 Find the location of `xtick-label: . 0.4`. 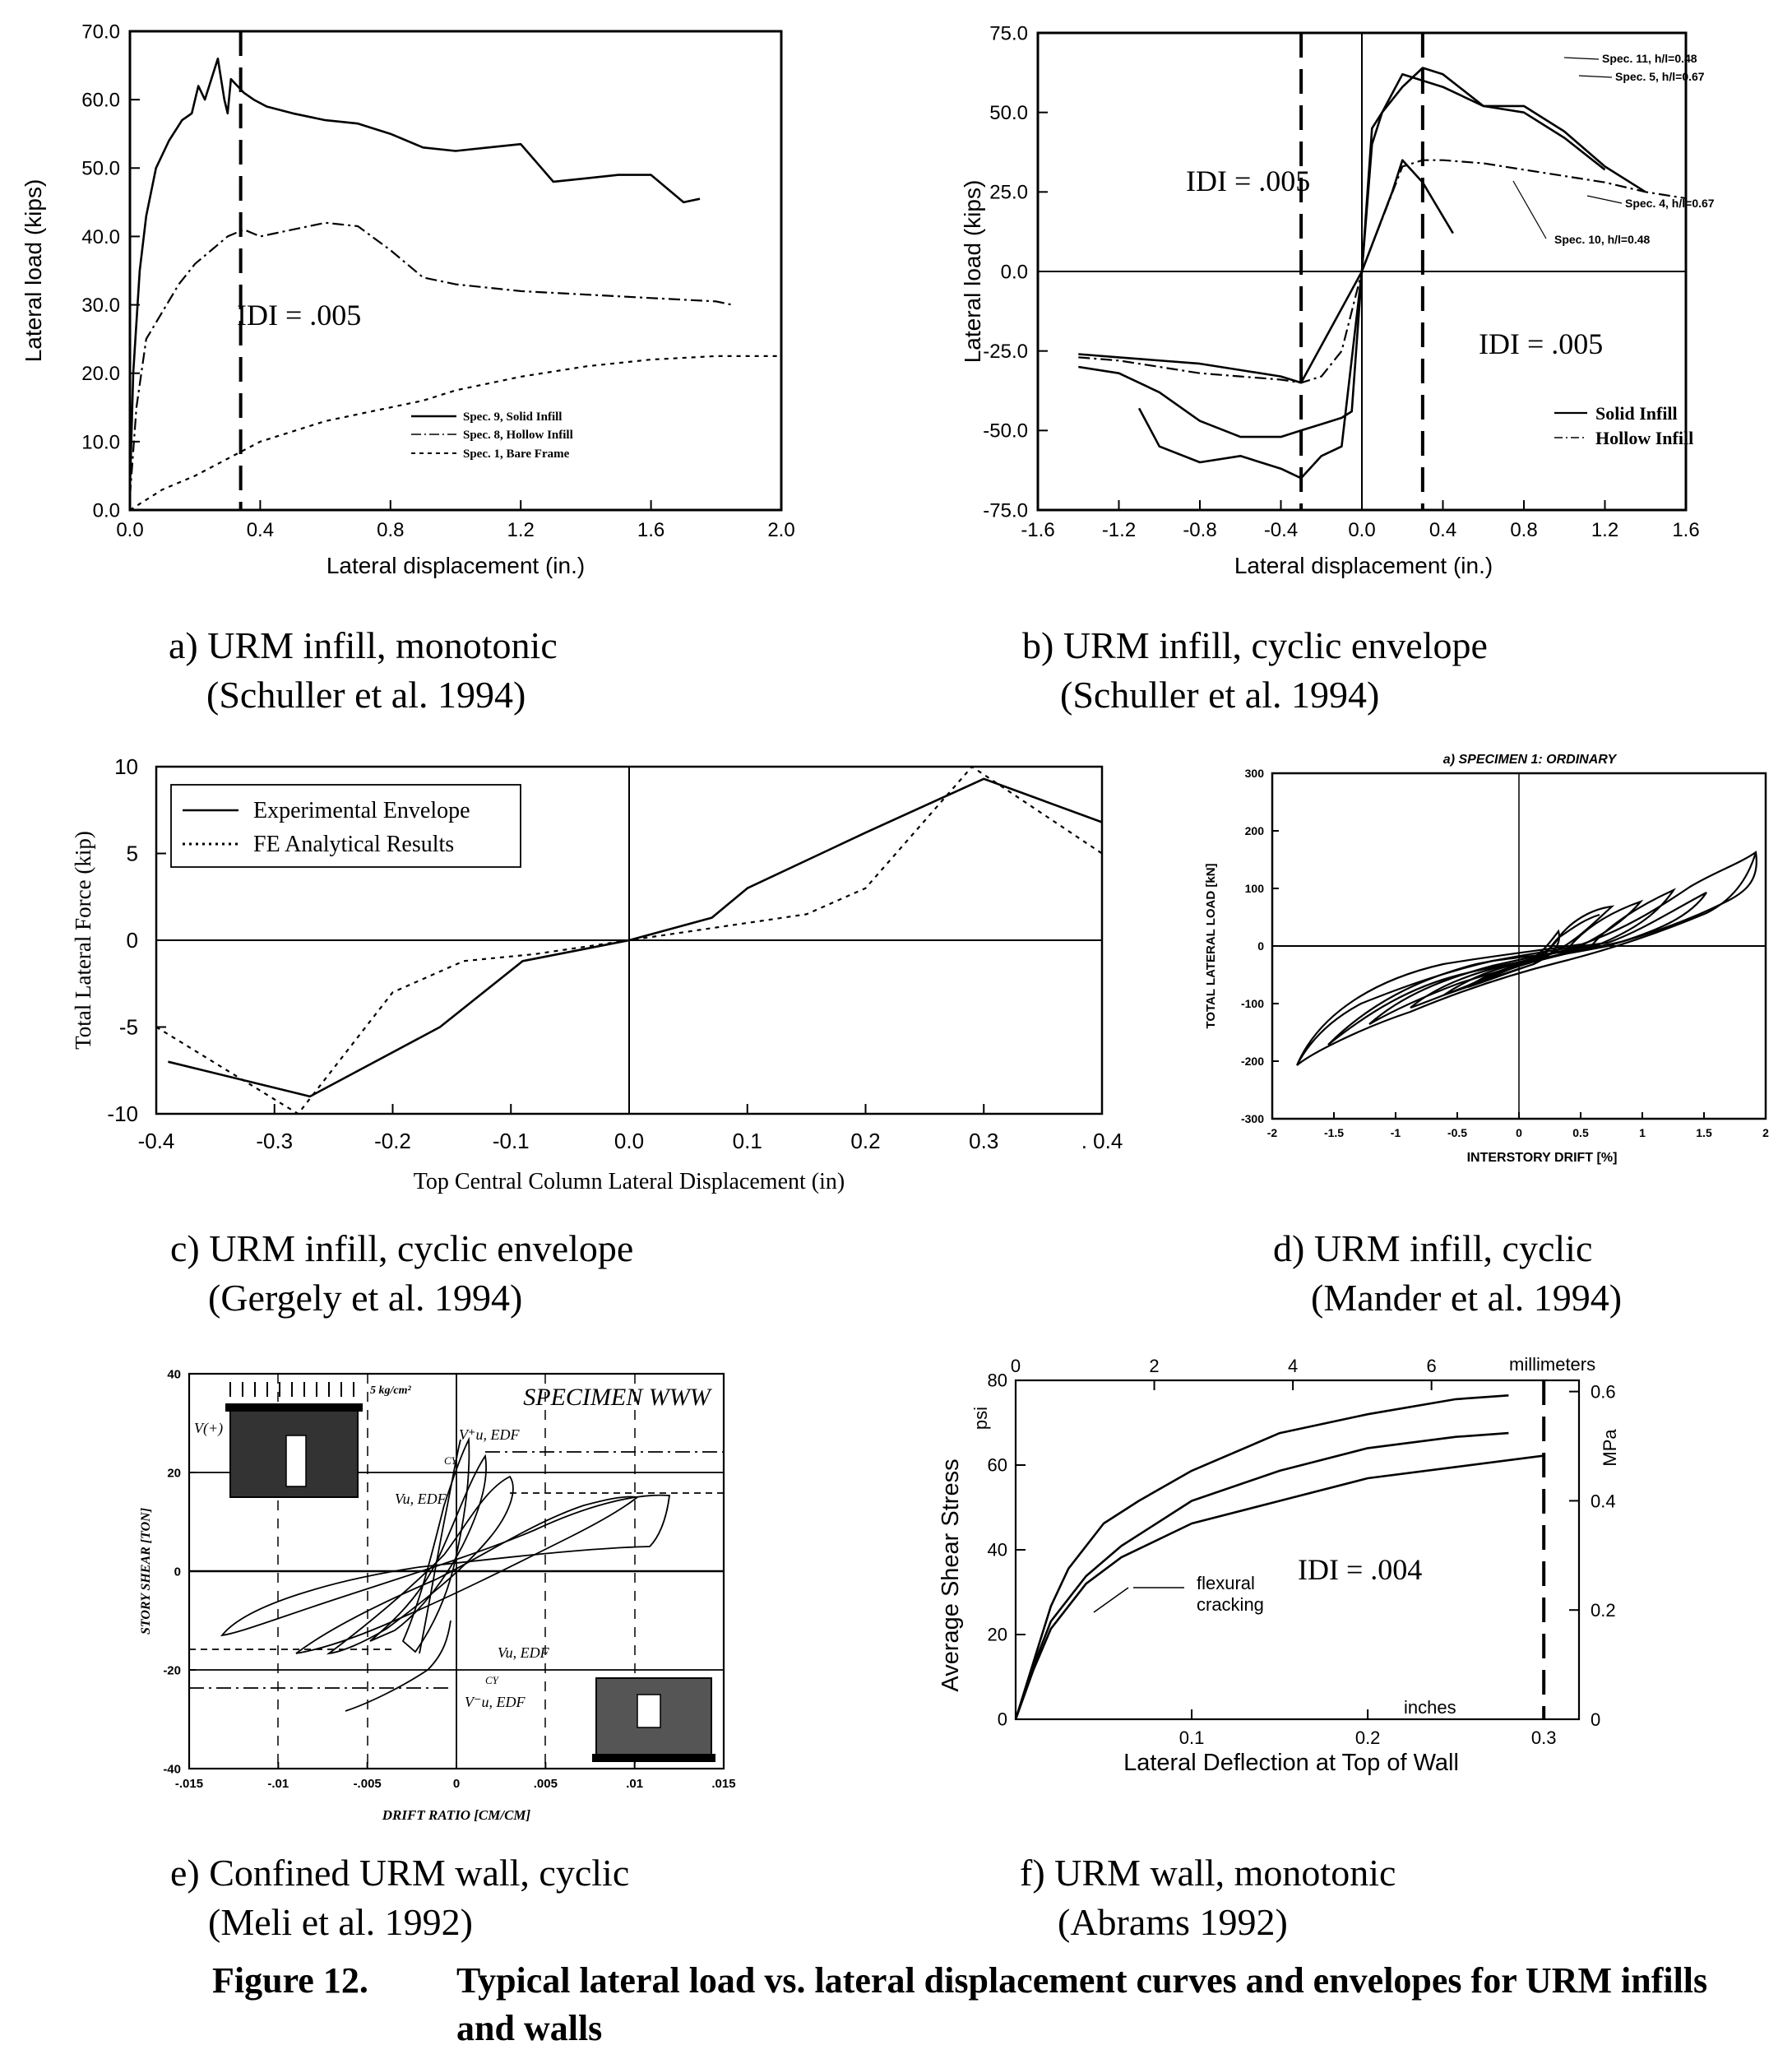

xtick-label: . 0.4 is located at coordinates (1102, 1141).